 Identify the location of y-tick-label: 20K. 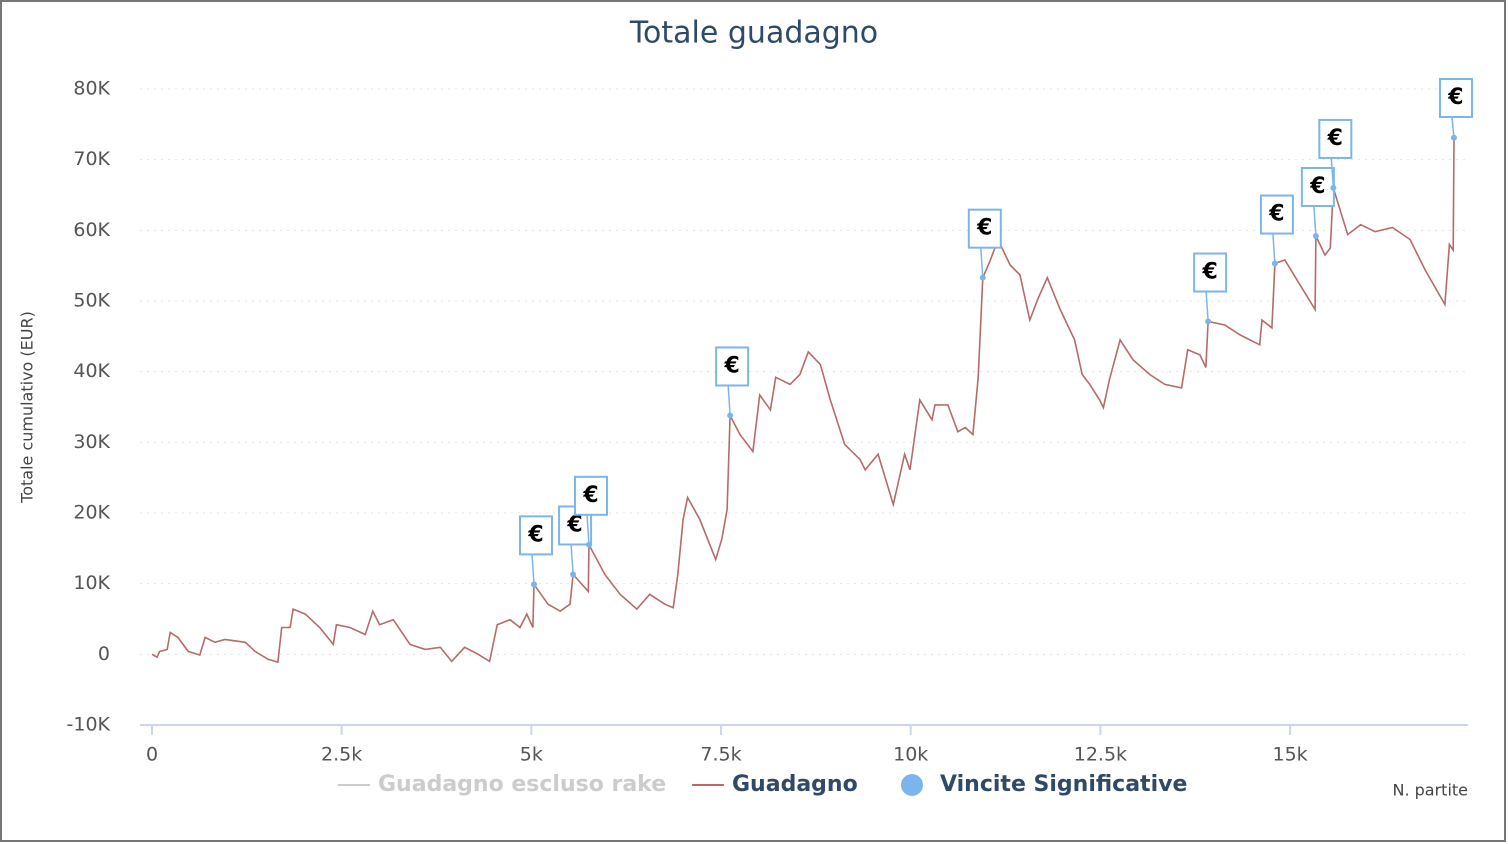
(91, 513).